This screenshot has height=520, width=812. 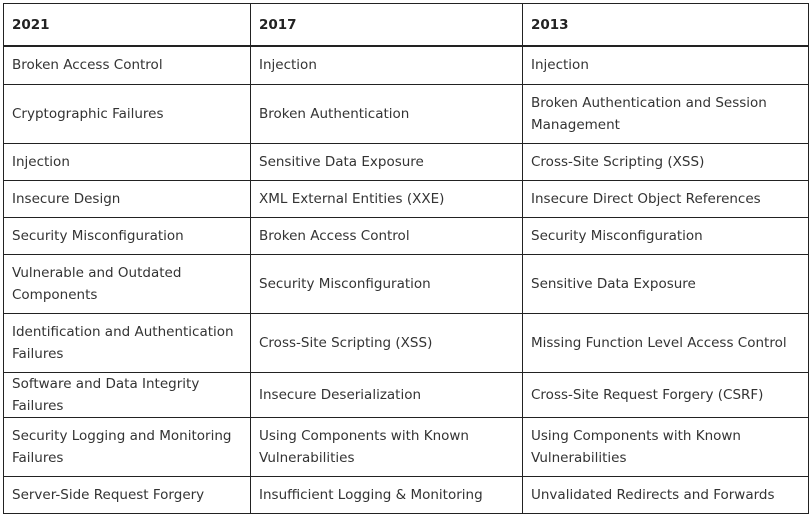 What do you see at coordinates (386, 113) in the screenshot?
I see `table-cell: Broken Authentication` at bounding box center [386, 113].